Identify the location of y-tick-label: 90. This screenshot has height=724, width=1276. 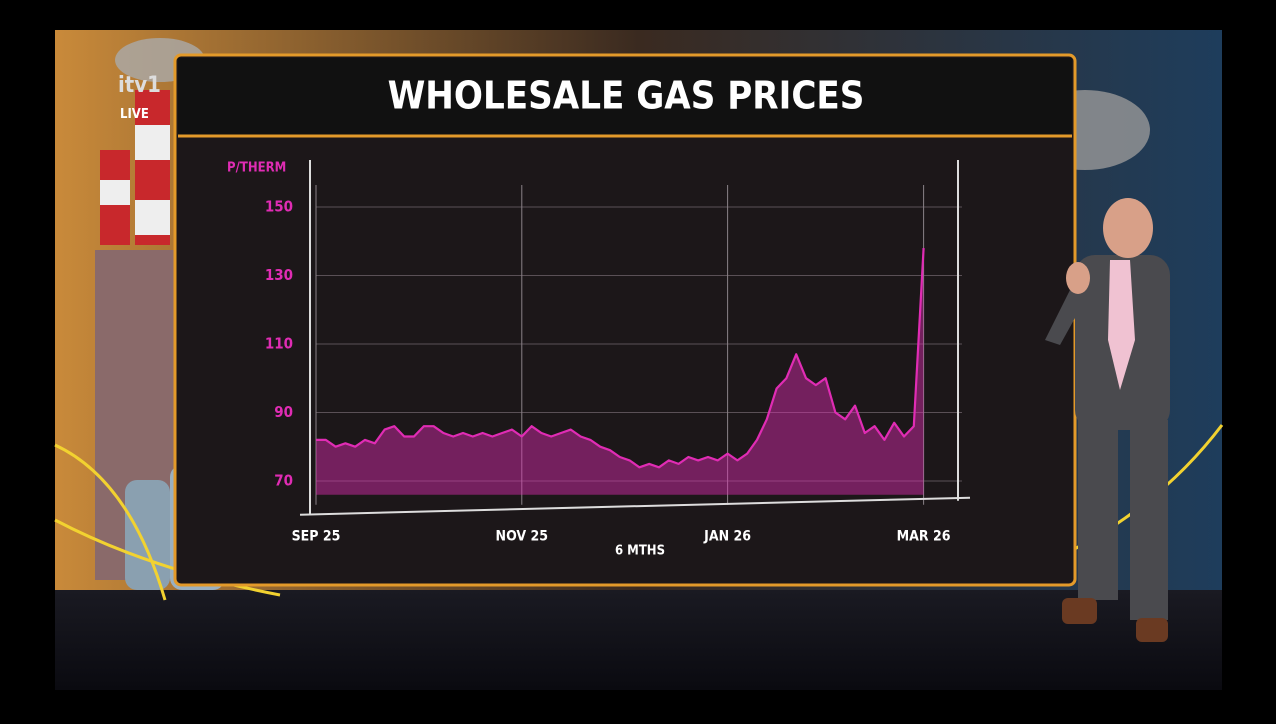
(283, 412).